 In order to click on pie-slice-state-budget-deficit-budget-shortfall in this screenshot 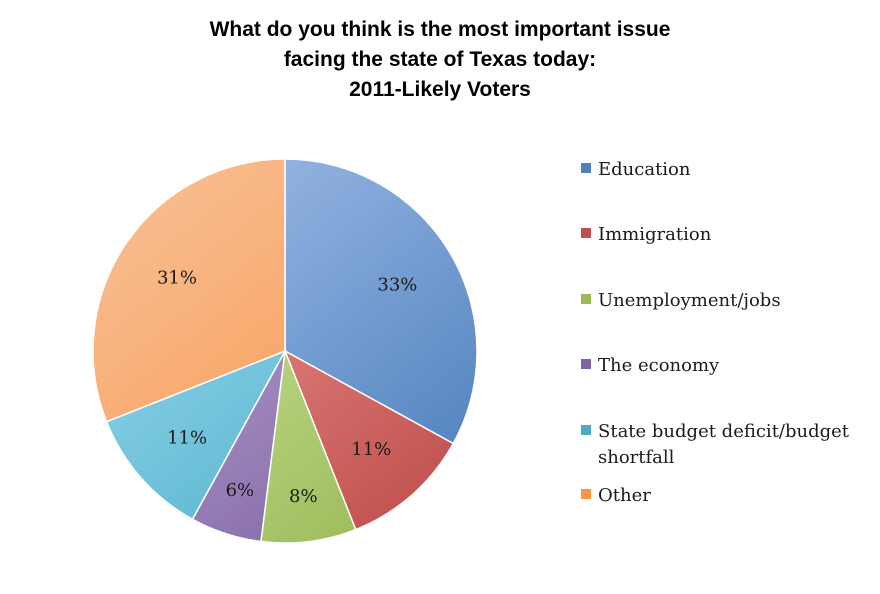, I will do `click(196, 435)`.